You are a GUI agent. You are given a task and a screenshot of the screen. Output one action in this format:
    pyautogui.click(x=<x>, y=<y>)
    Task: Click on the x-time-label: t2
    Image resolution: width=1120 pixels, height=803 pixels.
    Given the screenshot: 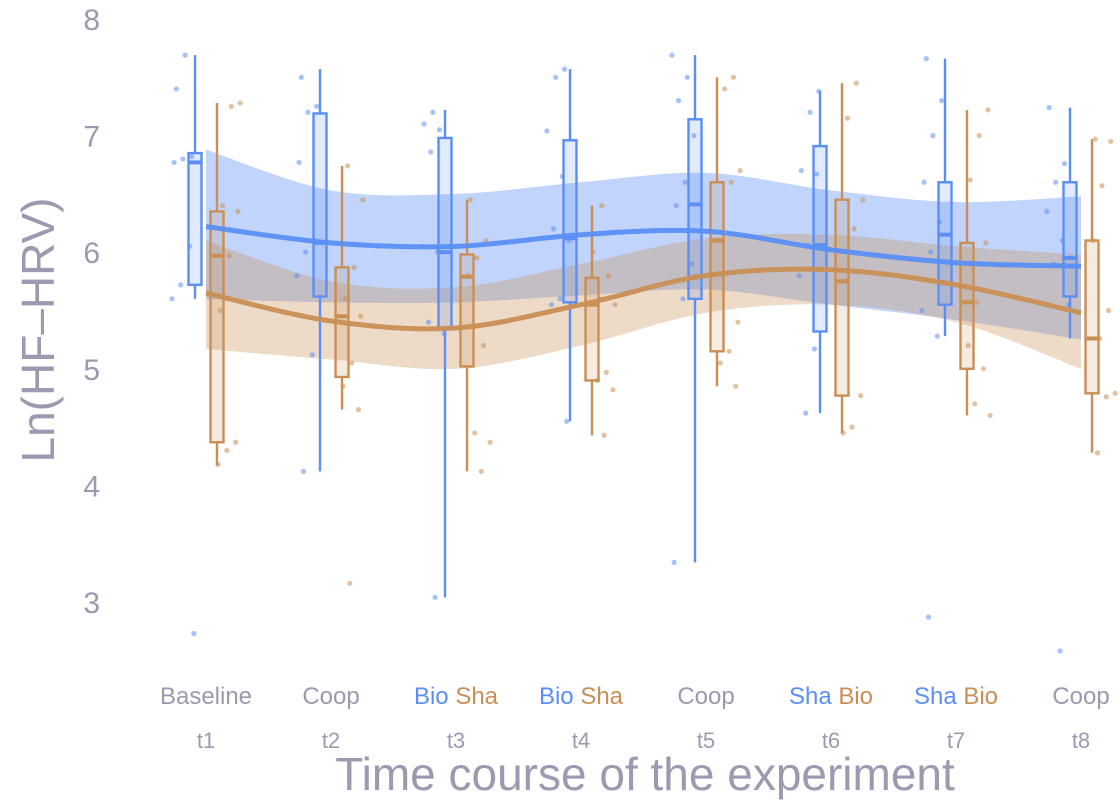 What is the action you would take?
    pyautogui.click(x=331, y=740)
    